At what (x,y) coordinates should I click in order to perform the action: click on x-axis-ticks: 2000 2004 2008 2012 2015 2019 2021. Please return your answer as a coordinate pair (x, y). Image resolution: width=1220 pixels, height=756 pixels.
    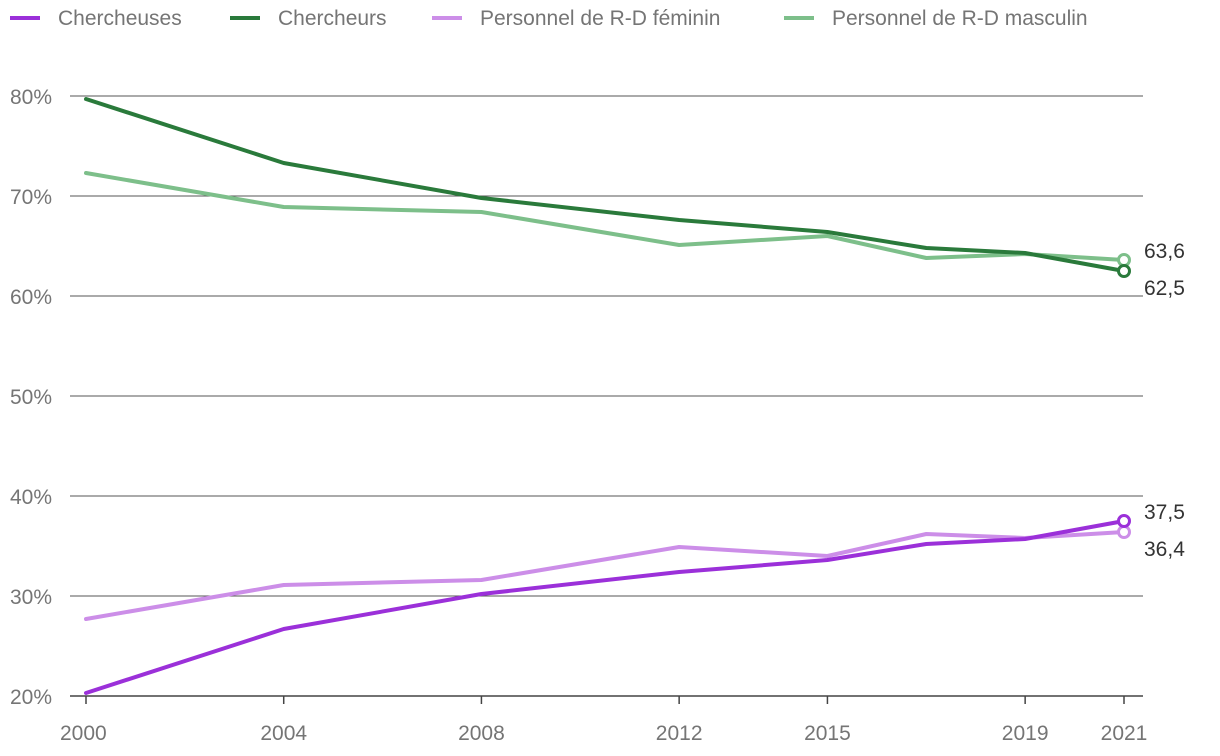
    Looking at the image, I should click on (603, 720).